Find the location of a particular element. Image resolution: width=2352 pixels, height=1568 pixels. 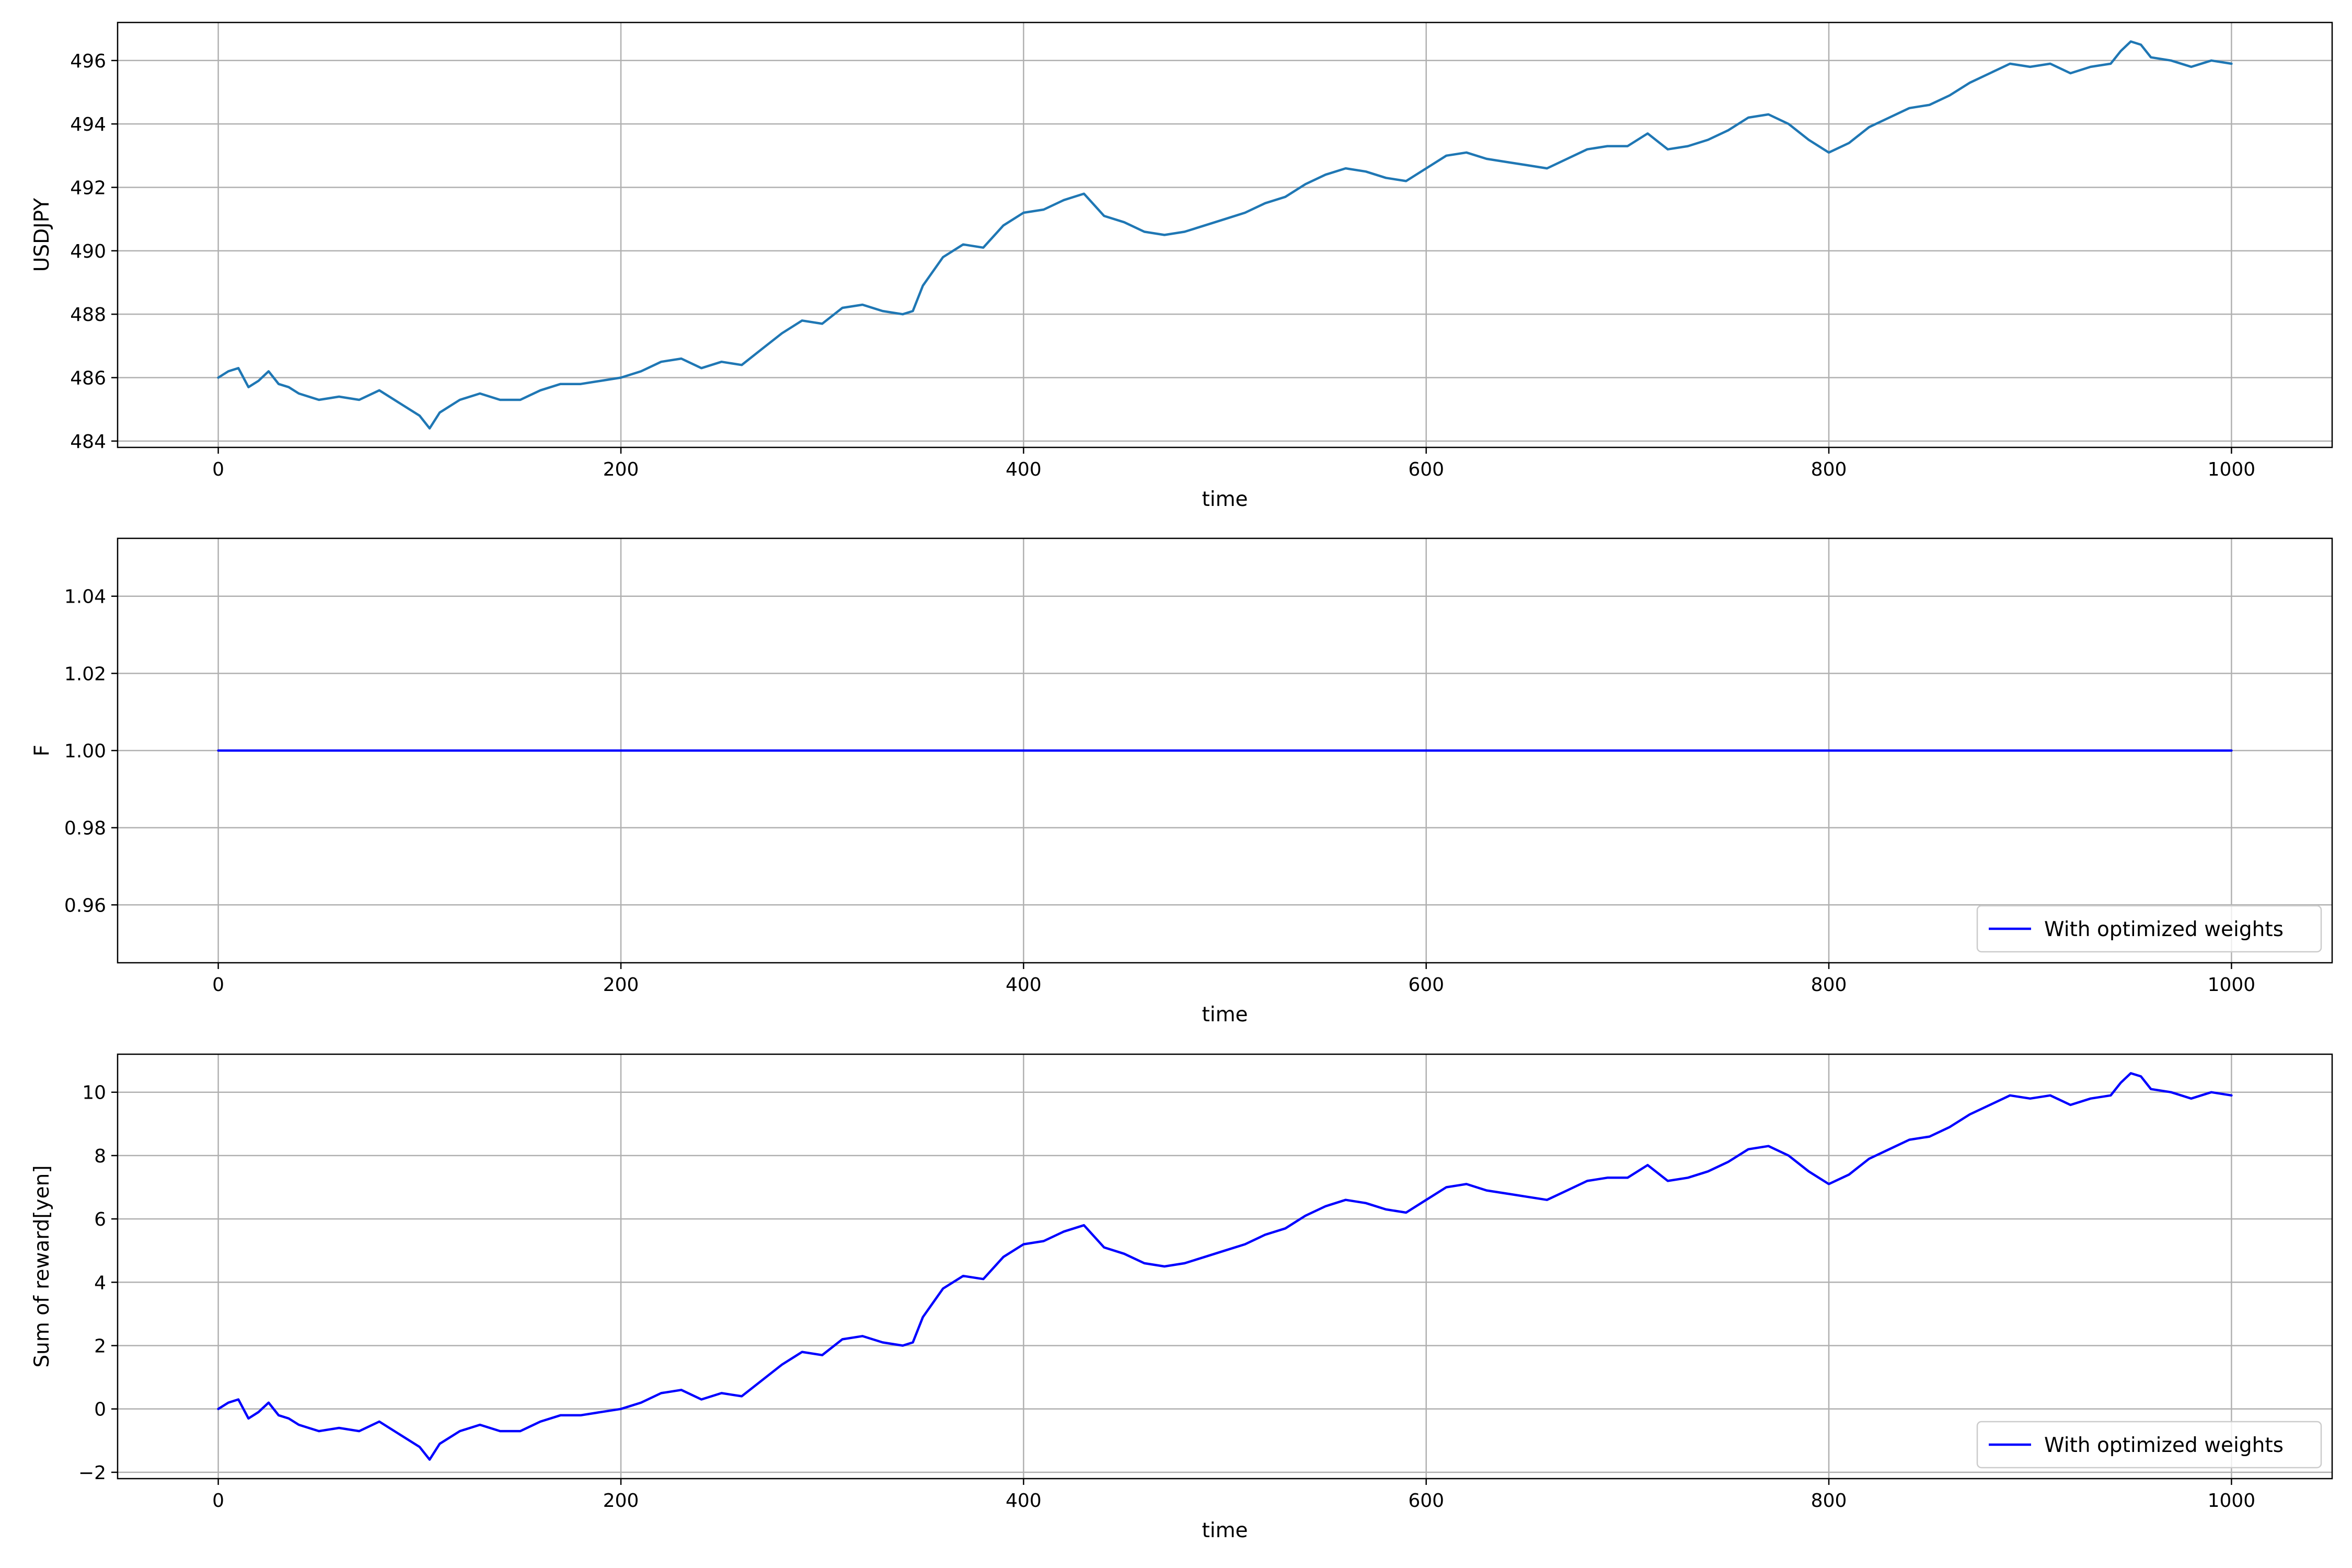

y-tick-label: 1.00 is located at coordinates (85, 751).